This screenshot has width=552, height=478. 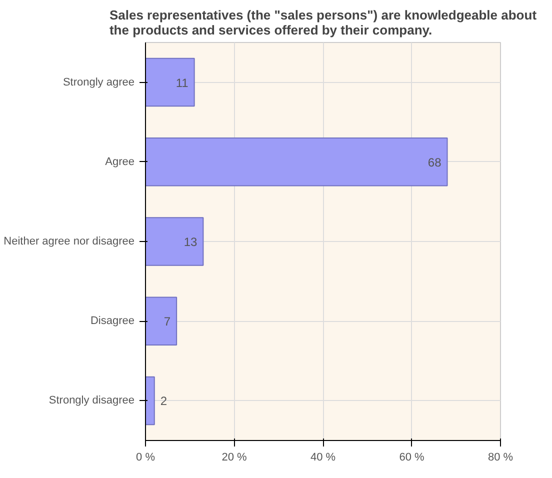 I want to click on data-label: 2, so click(x=164, y=401).